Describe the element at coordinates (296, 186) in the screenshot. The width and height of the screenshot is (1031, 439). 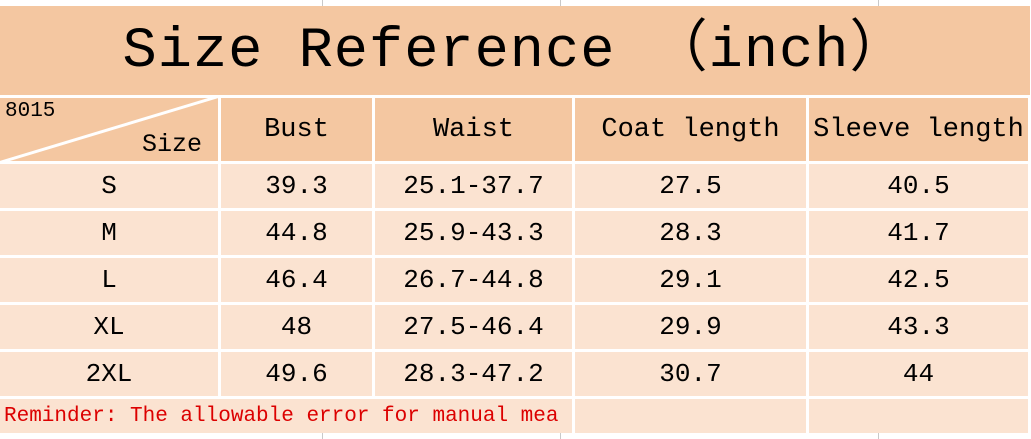
I see `cell-bust: 39.3` at that location.